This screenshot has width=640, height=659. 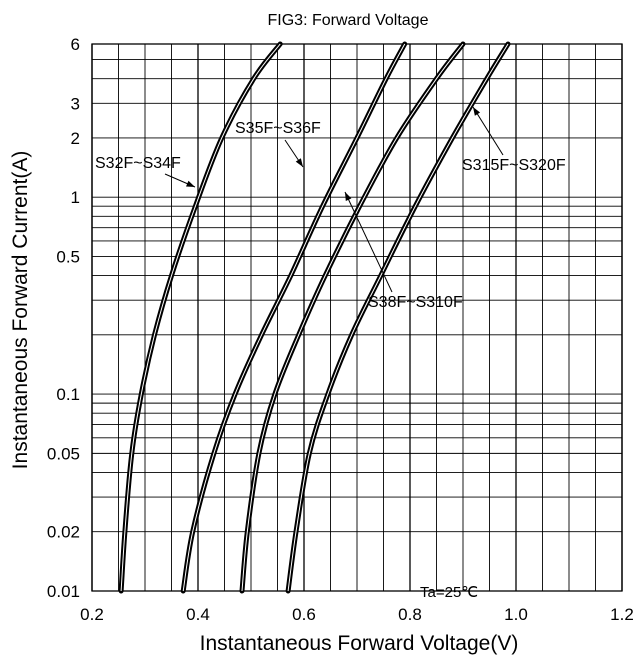 What do you see at coordinates (75, 44) in the screenshot?
I see `y-tick-label: 6` at bounding box center [75, 44].